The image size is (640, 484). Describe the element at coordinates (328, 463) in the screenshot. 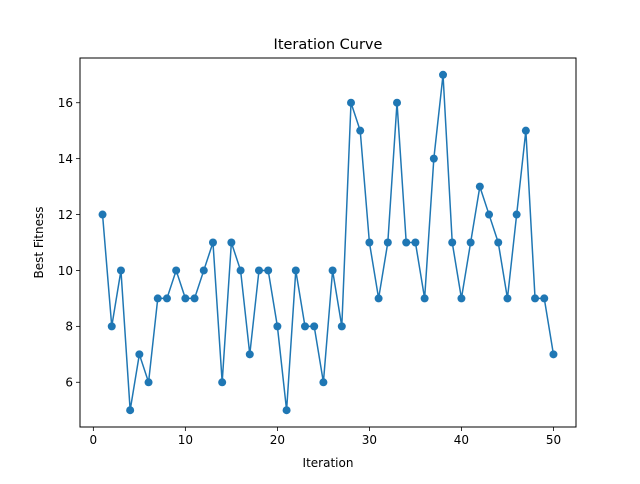

I see `x-axis-label: Iteration` at that location.